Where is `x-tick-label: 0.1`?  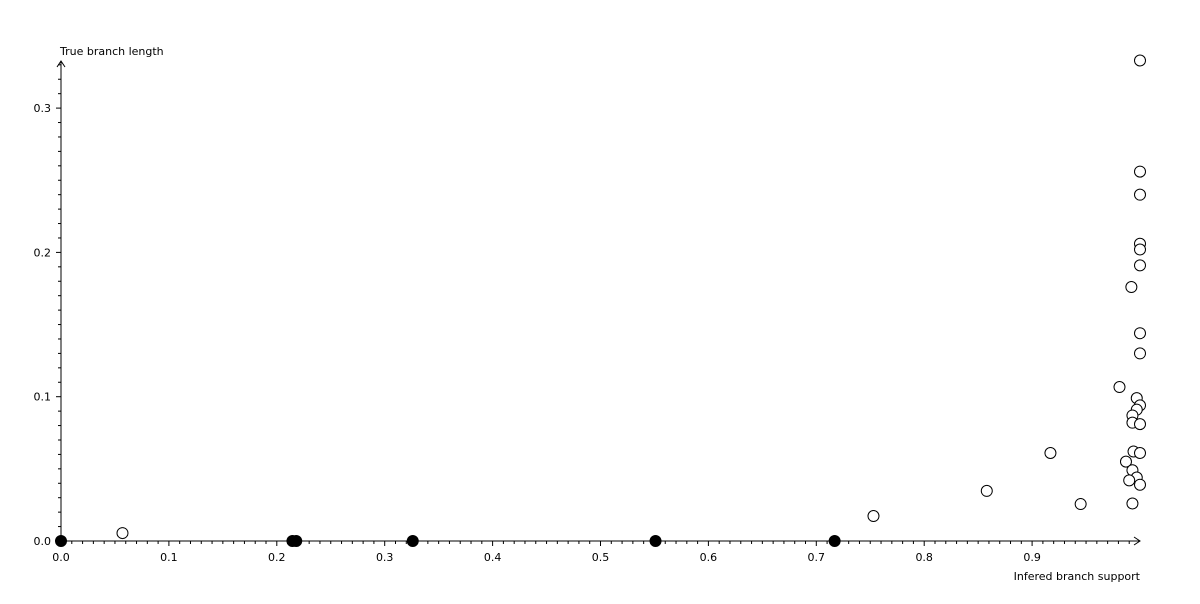
x-tick-label: 0.1 is located at coordinates (169, 557).